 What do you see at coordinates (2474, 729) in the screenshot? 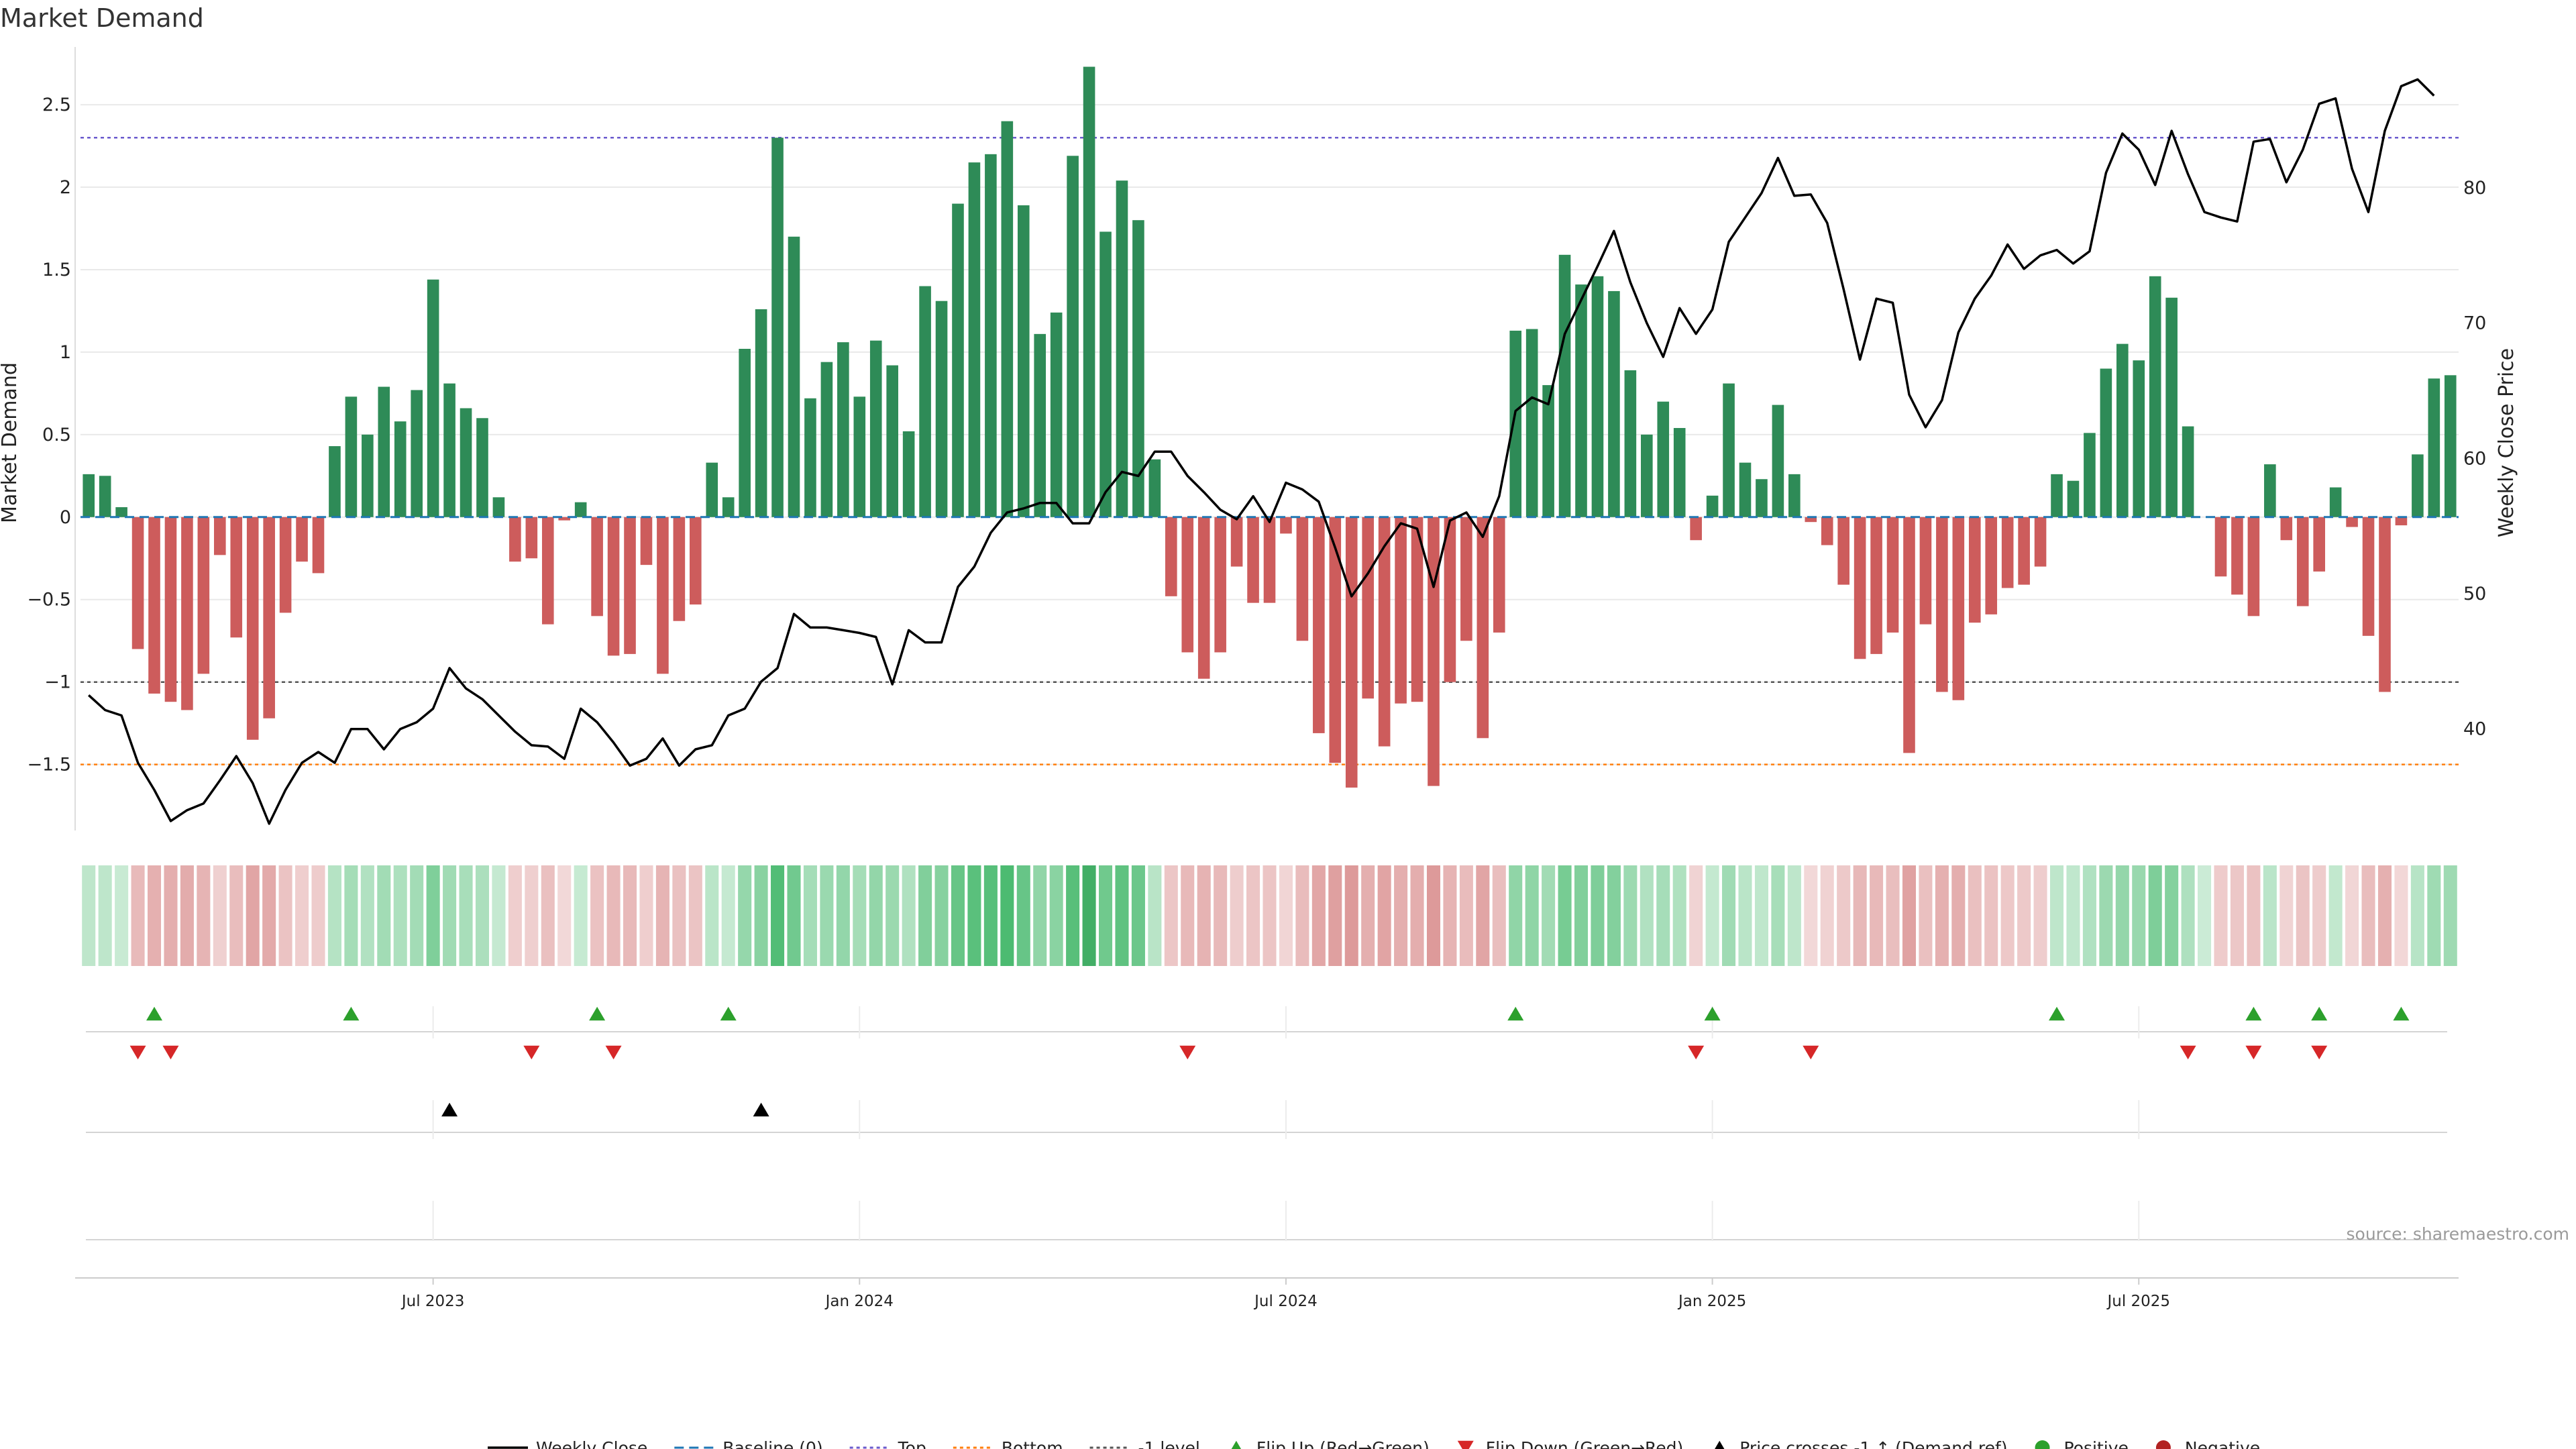
I see `y2-tick-label: 40` at bounding box center [2474, 729].